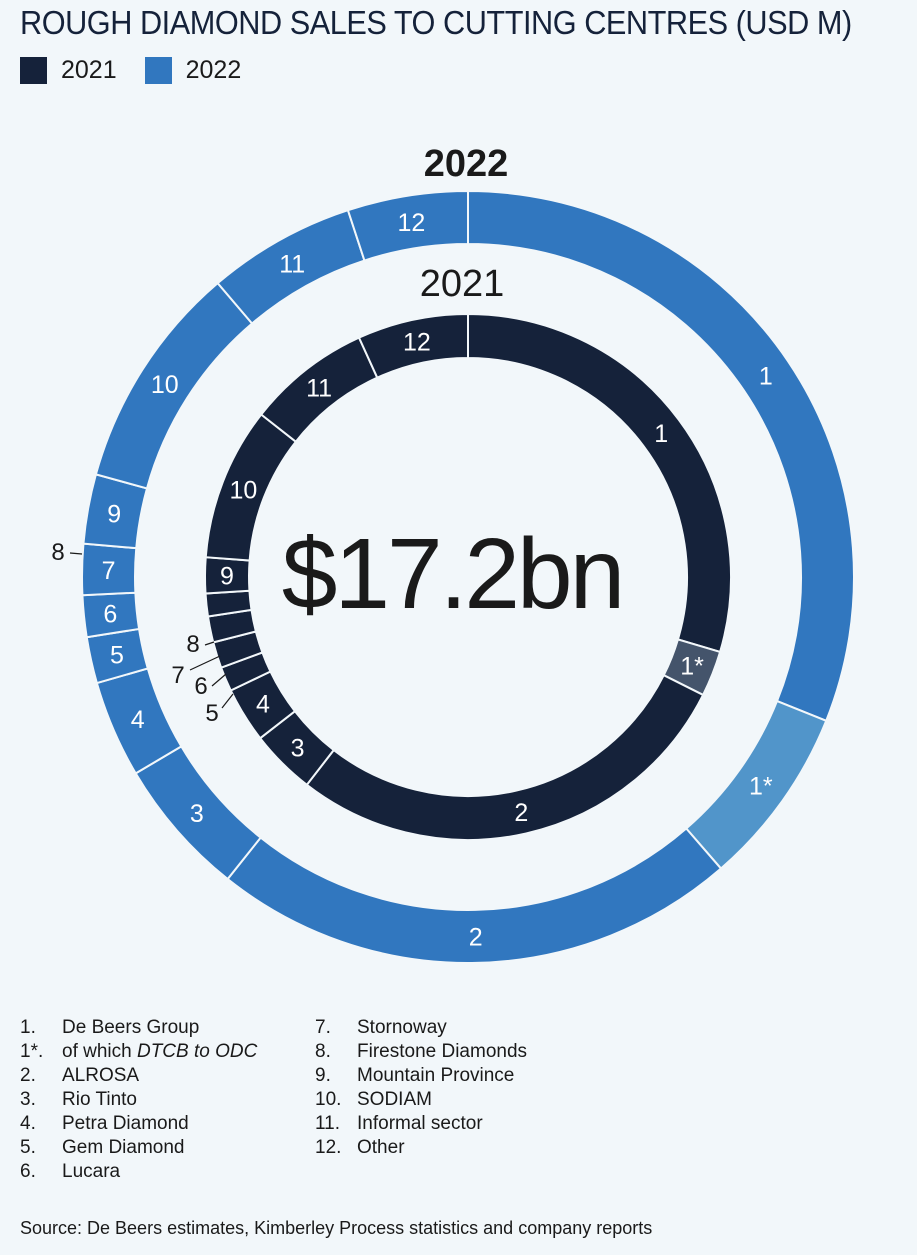  Describe the element at coordinates (138, 720) in the screenshot. I see `slice-label-2022-4: 4` at that location.